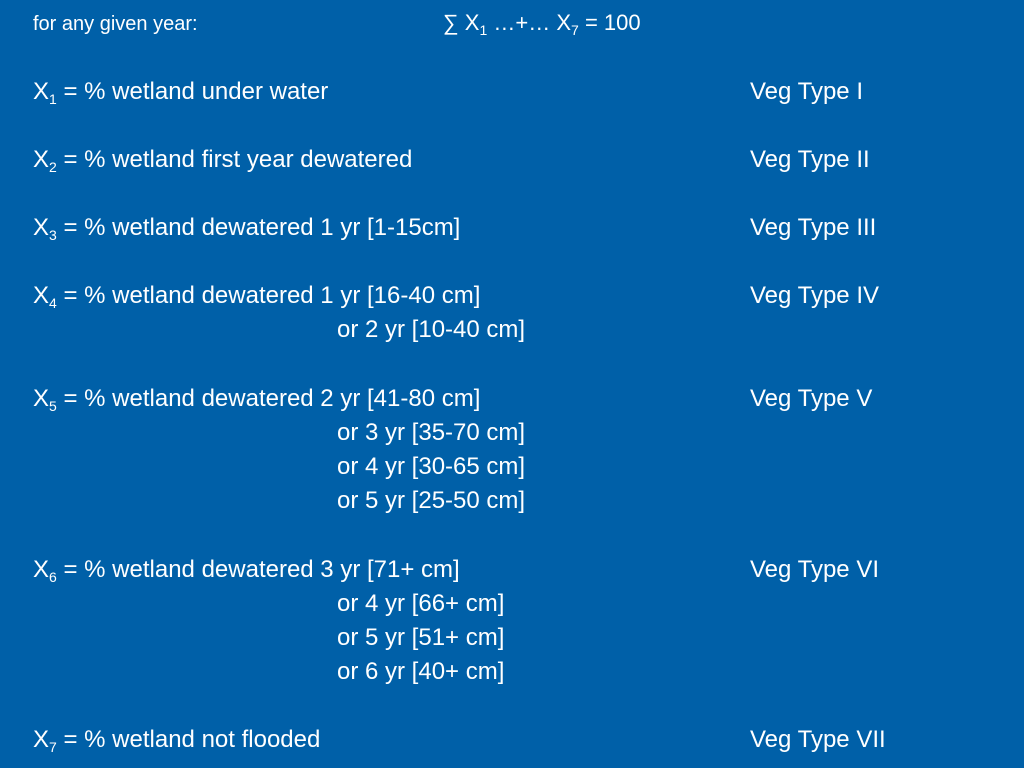 The width and height of the screenshot is (1024, 768). Describe the element at coordinates (53, 303) in the screenshot. I see `variable-subscript: 4` at that location.